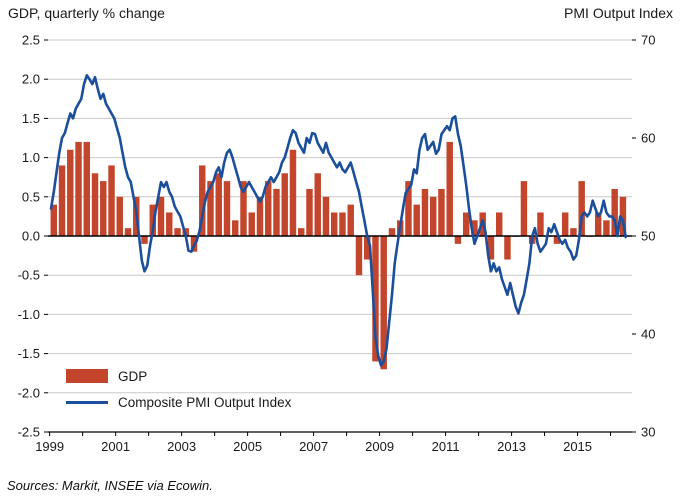  What do you see at coordinates (577, 446) in the screenshot?
I see `x-tick-label: 2015` at bounding box center [577, 446].